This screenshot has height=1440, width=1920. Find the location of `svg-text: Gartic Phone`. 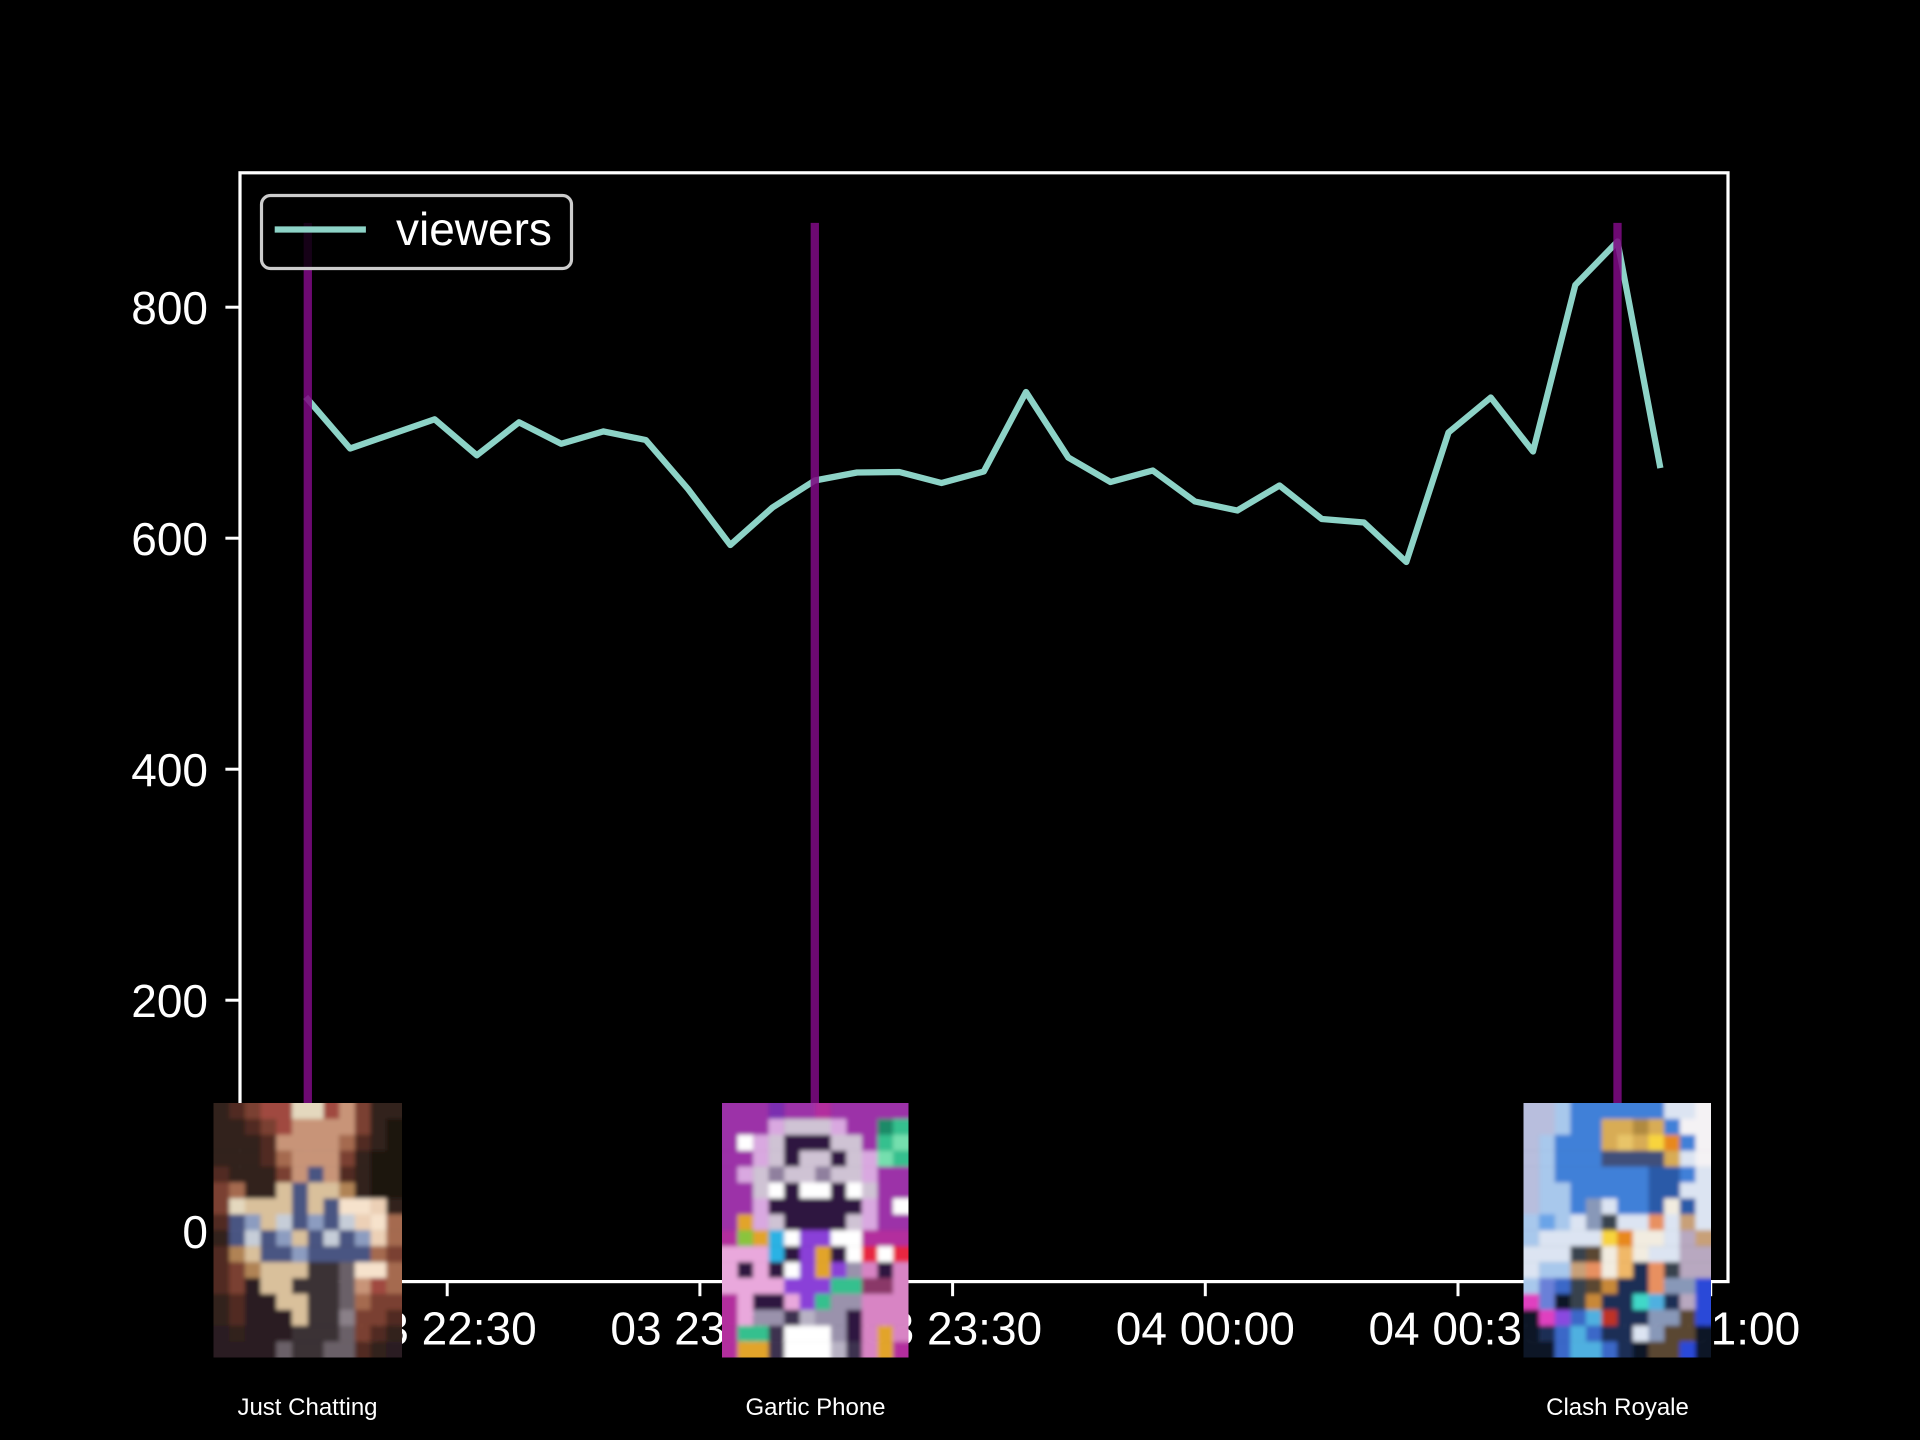

svg-text: Gartic Phone is located at coordinates (815, 1407).